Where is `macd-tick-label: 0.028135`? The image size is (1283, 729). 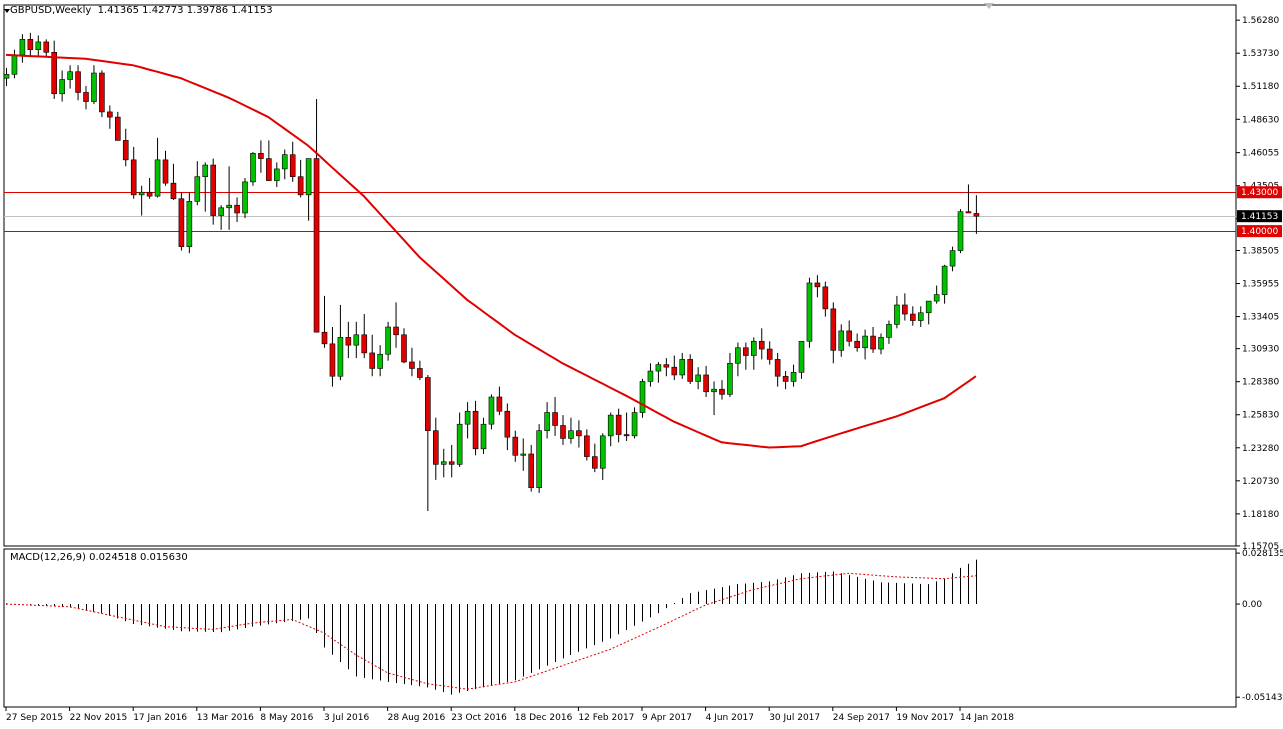 macd-tick-label: 0.028135 is located at coordinates (1262, 554).